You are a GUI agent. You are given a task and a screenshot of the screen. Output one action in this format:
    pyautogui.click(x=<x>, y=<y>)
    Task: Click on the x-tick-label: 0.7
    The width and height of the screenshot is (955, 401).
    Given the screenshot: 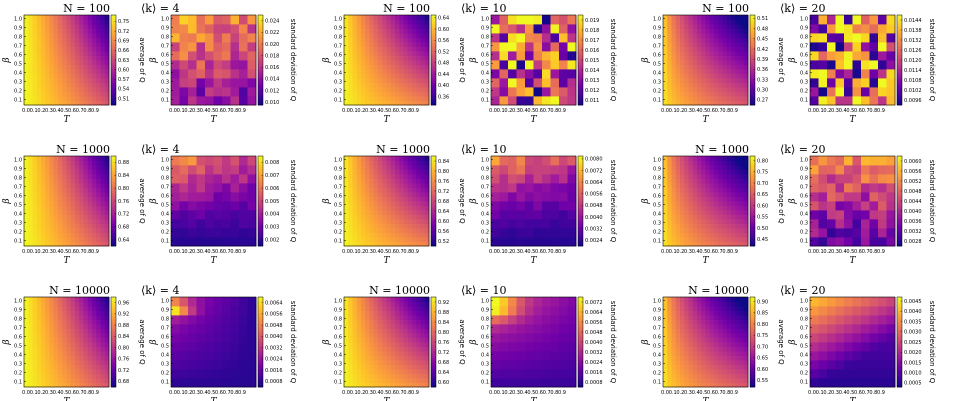 What is the action you would take?
    pyautogui.click(x=547, y=252)
    